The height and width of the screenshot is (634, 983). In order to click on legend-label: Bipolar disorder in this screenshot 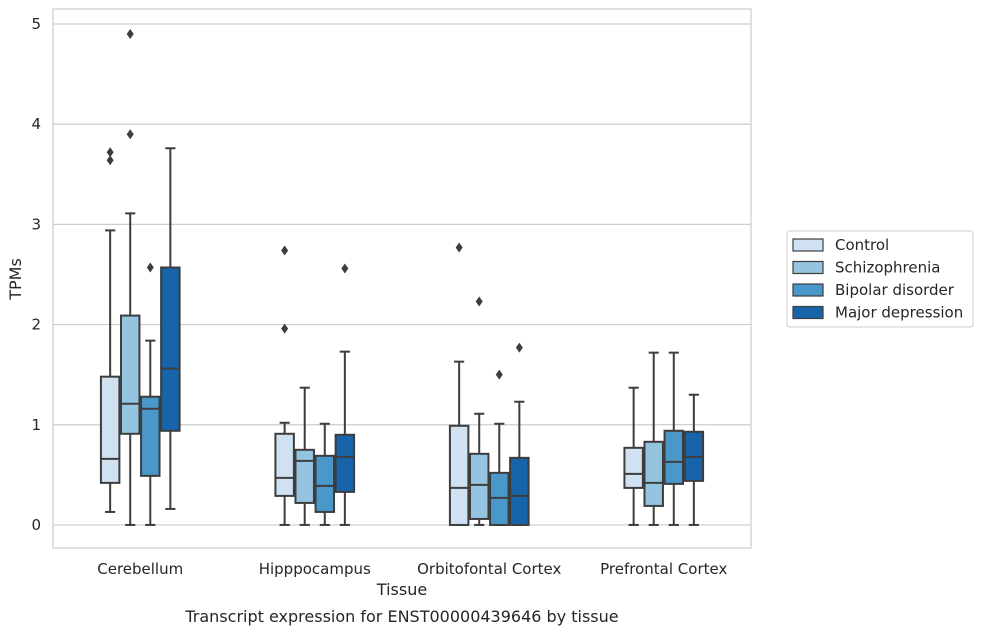, I will do `click(895, 290)`.